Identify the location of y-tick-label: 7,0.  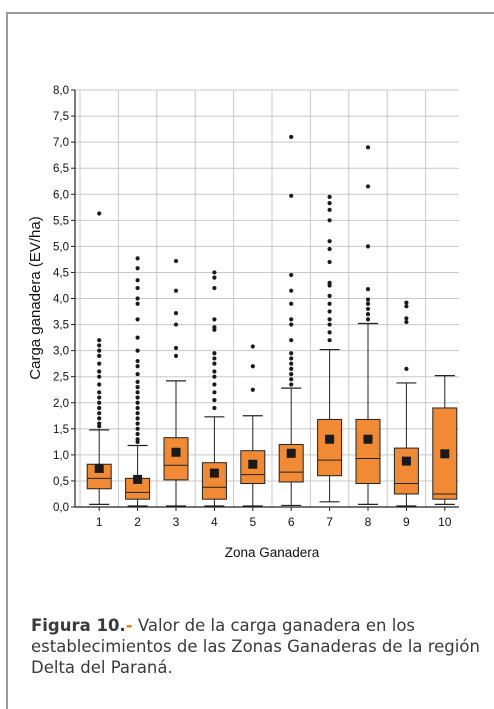
(61, 143).